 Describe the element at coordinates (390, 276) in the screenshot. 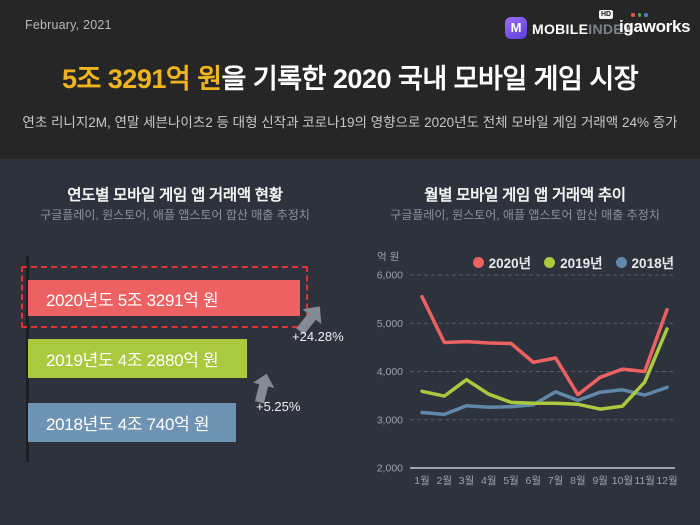

I see `y-tick-label: 6,000` at that location.